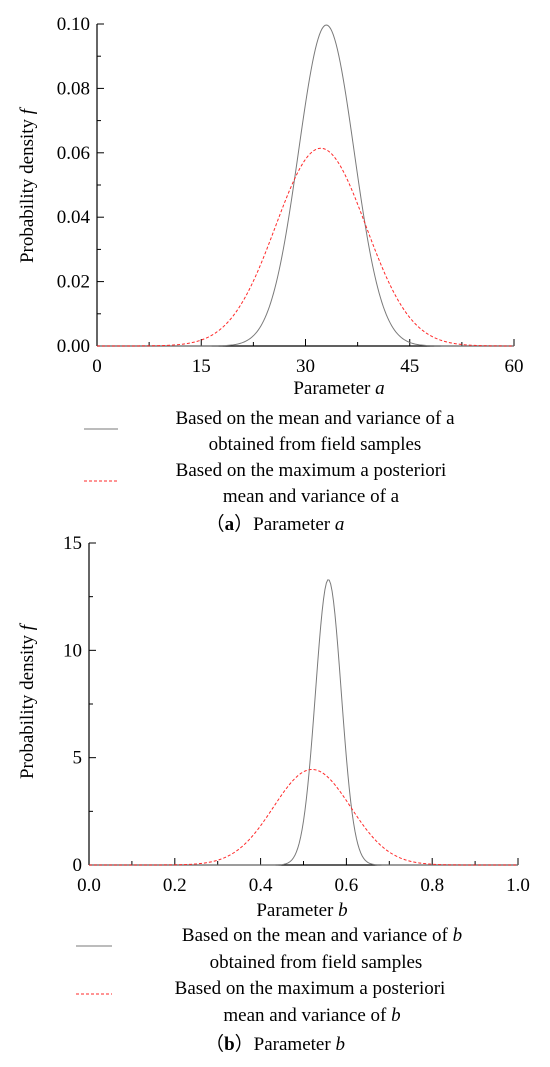 The image size is (550, 1067). What do you see at coordinates (74, 217) in the screenshot?
I see `y-tick-label: 0.04` at bounding box center [74, 217].